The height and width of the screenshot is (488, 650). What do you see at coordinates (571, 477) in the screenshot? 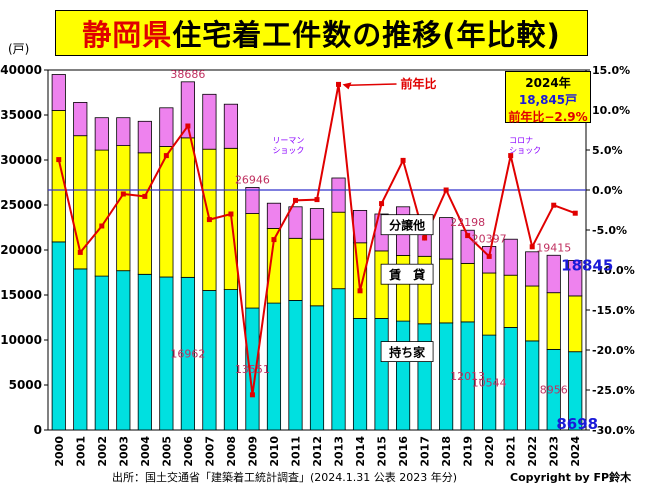
I see `copyright: Copyright by FP鈴木` at bounding box center [571, 477].